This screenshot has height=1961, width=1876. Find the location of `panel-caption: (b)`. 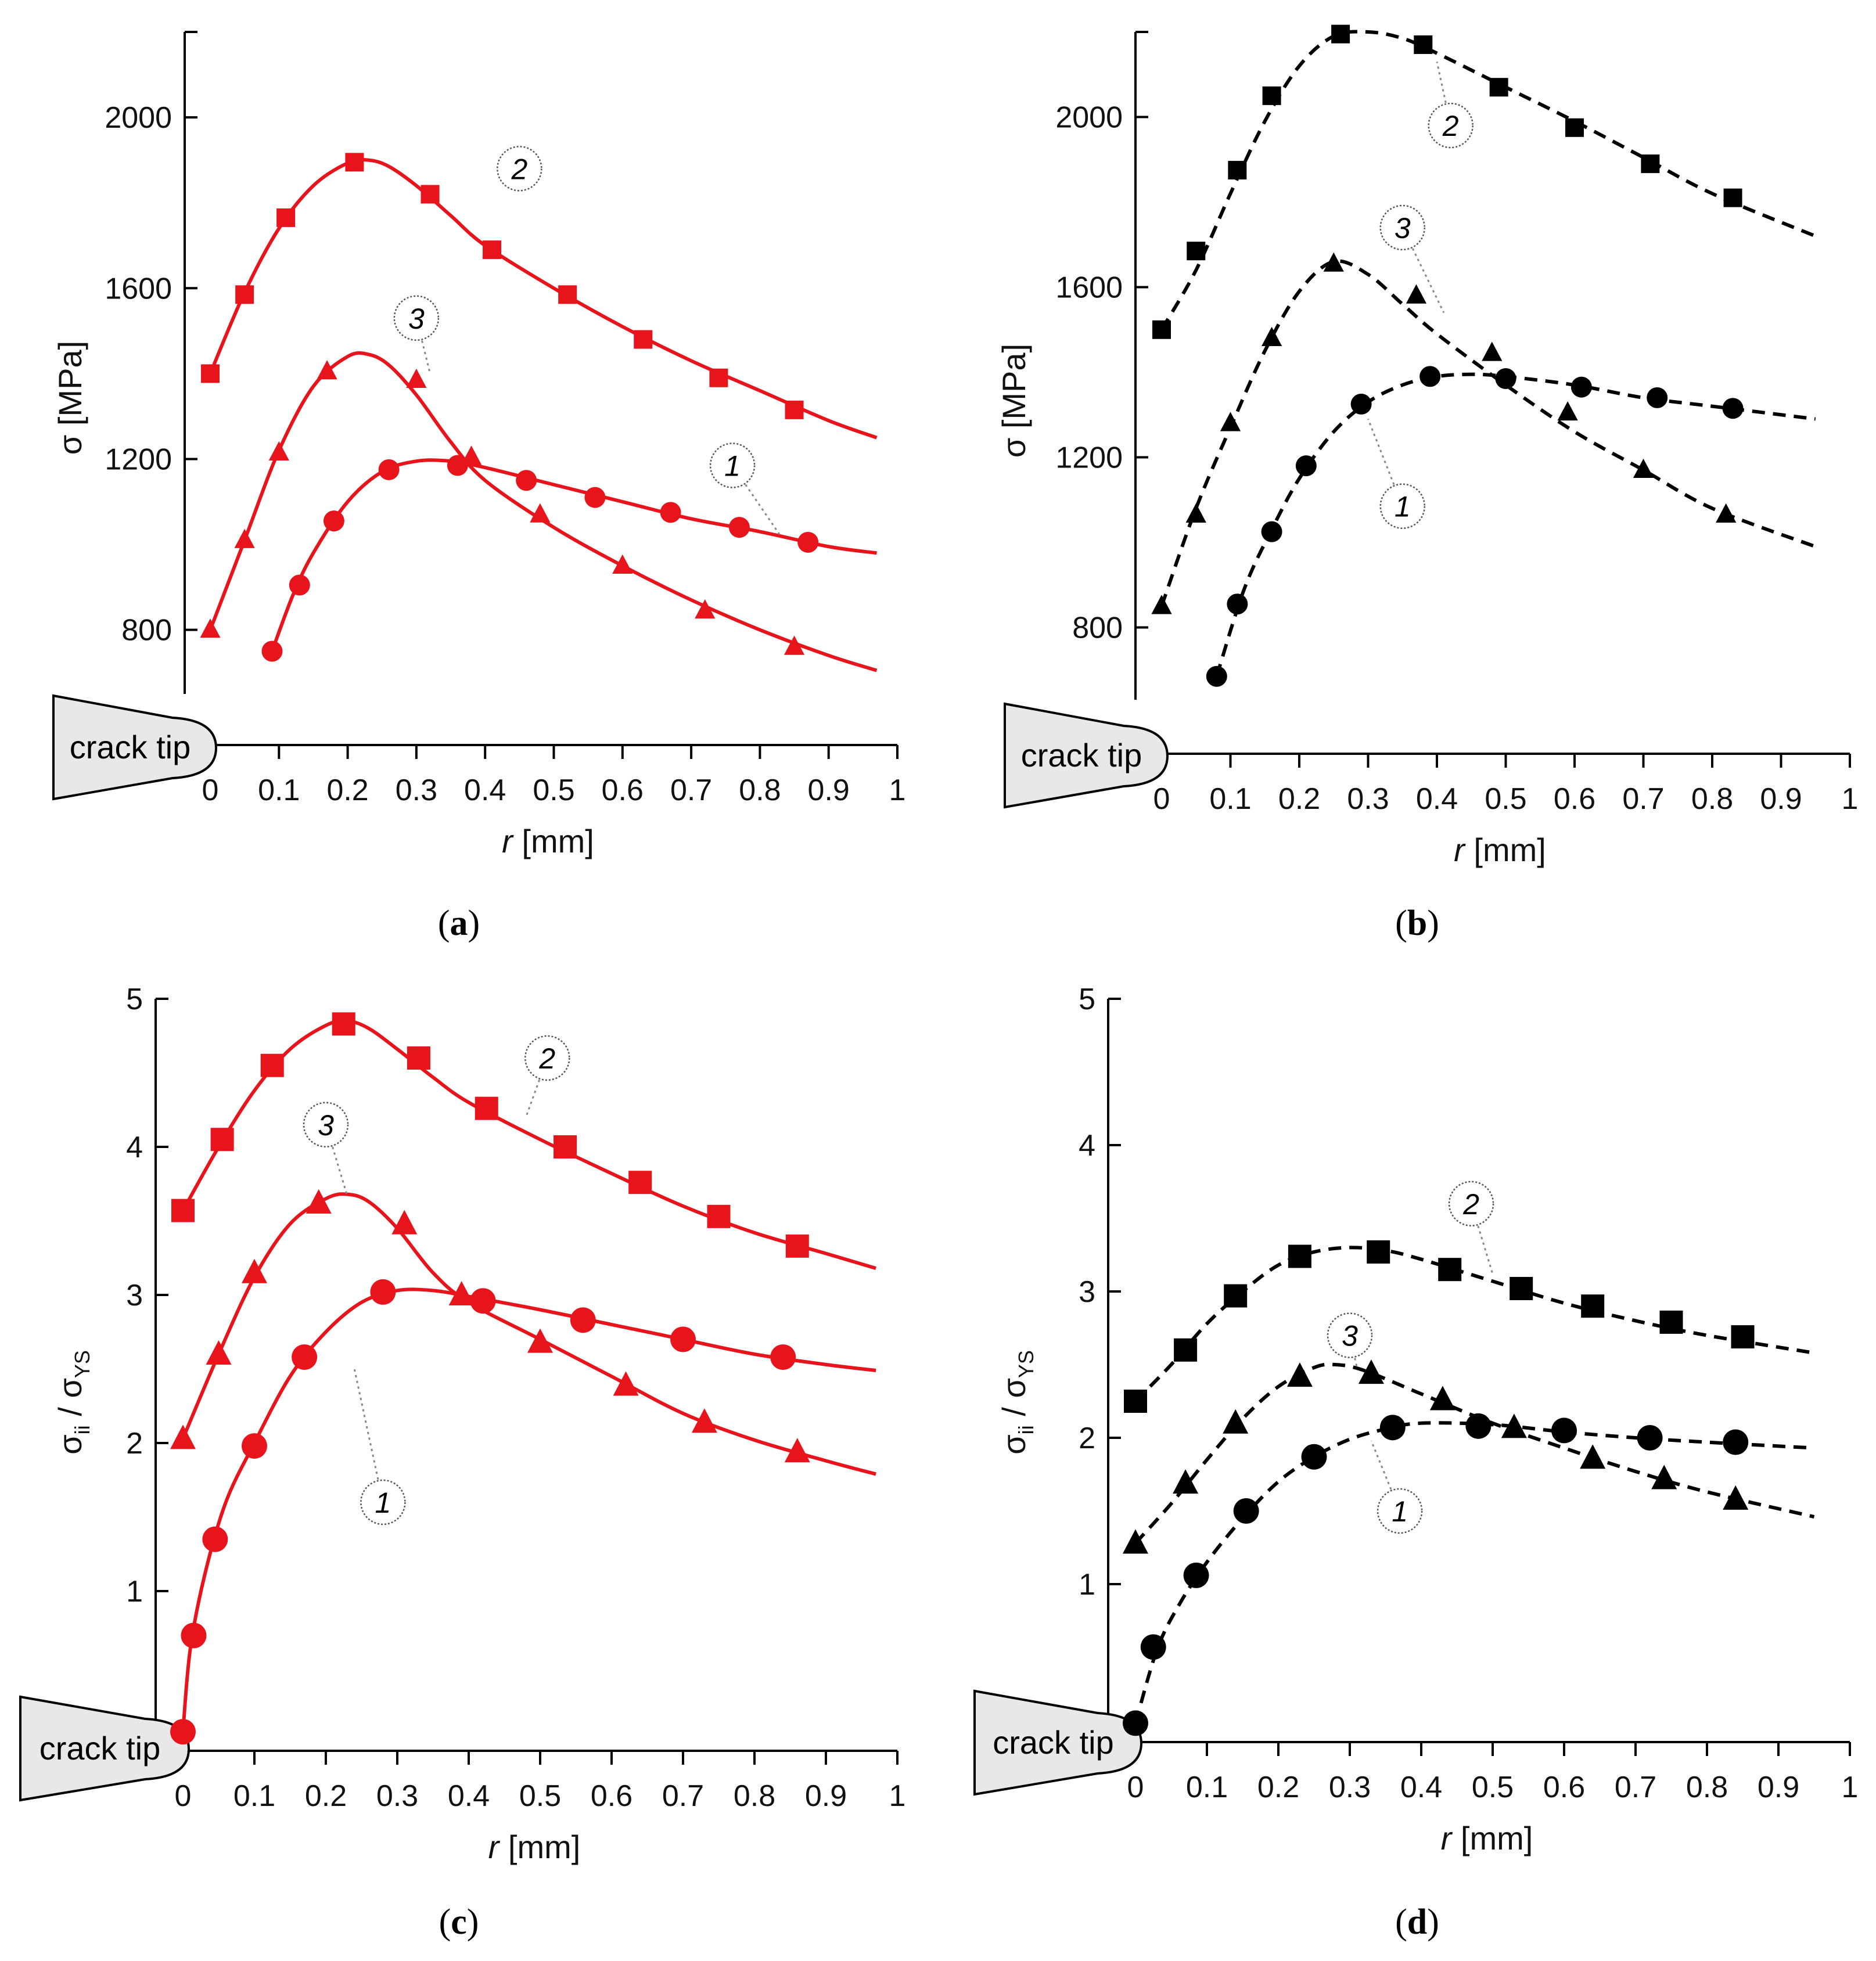

panel-caption: (b) is located at coordinates (1417, 923).